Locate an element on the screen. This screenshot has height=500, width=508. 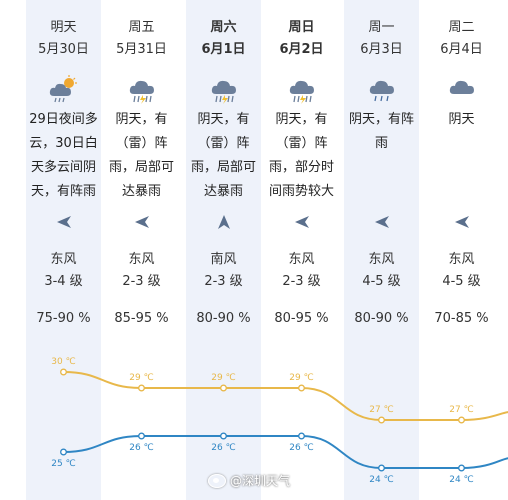
weather-description: 阴天，有阵雨 is located at coordinates (381, 131).